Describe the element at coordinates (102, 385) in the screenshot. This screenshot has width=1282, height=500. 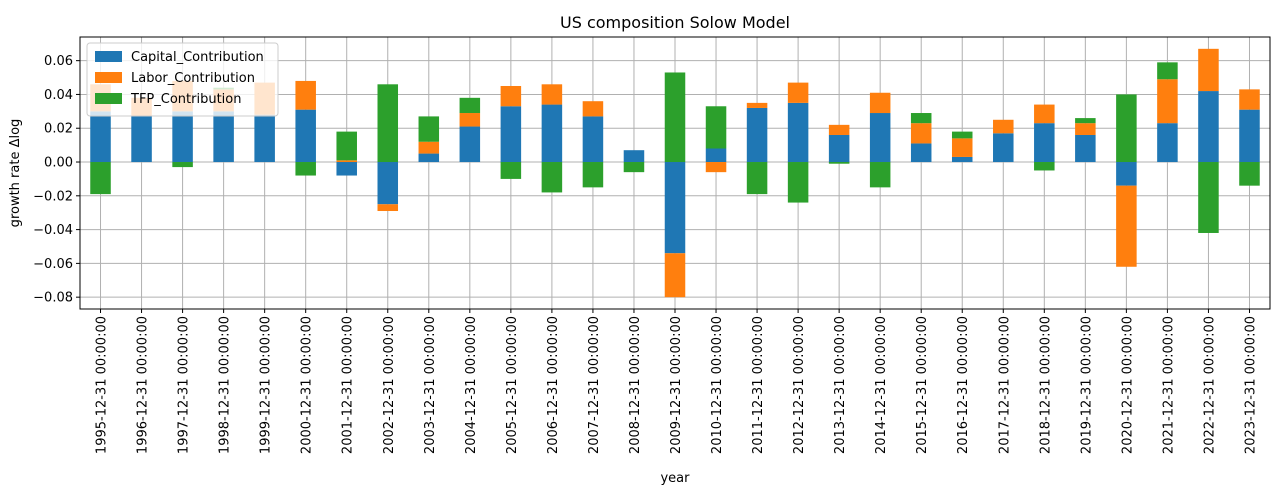
I see `x-tick-label: 1995-12-31 00:00:00` at that location.